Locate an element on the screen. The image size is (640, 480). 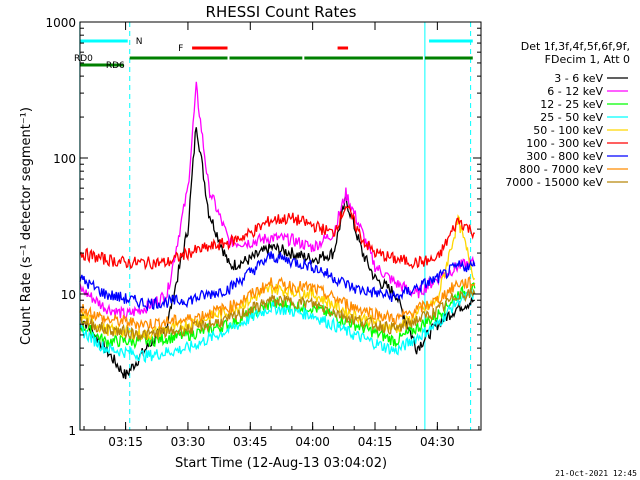
y-tick-label-0: 1 is located at coordinates (72, 431).